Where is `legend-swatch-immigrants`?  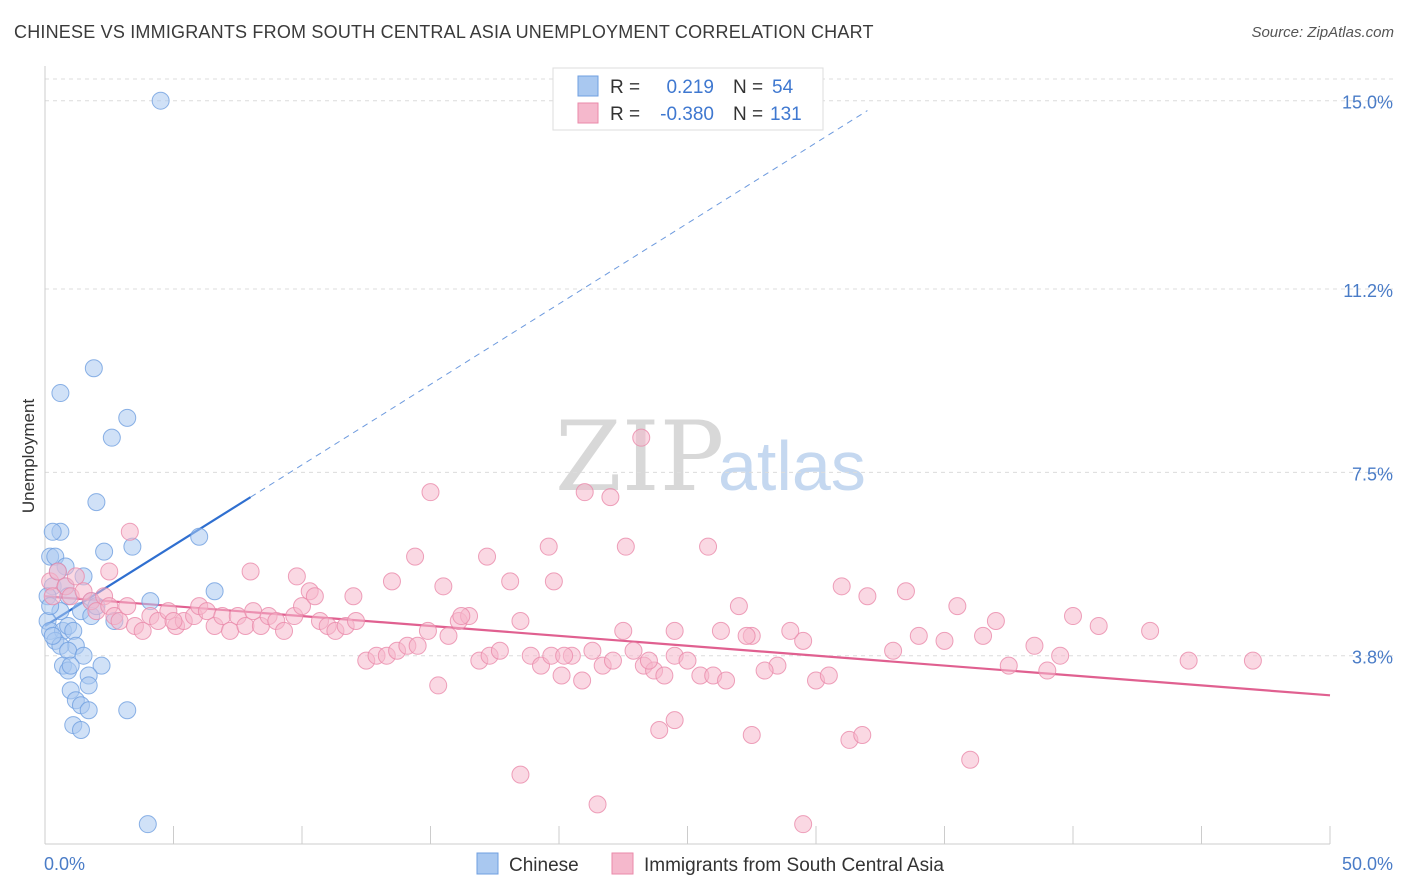
legend-swatch-immigrants is located at coordinates (588, 113).